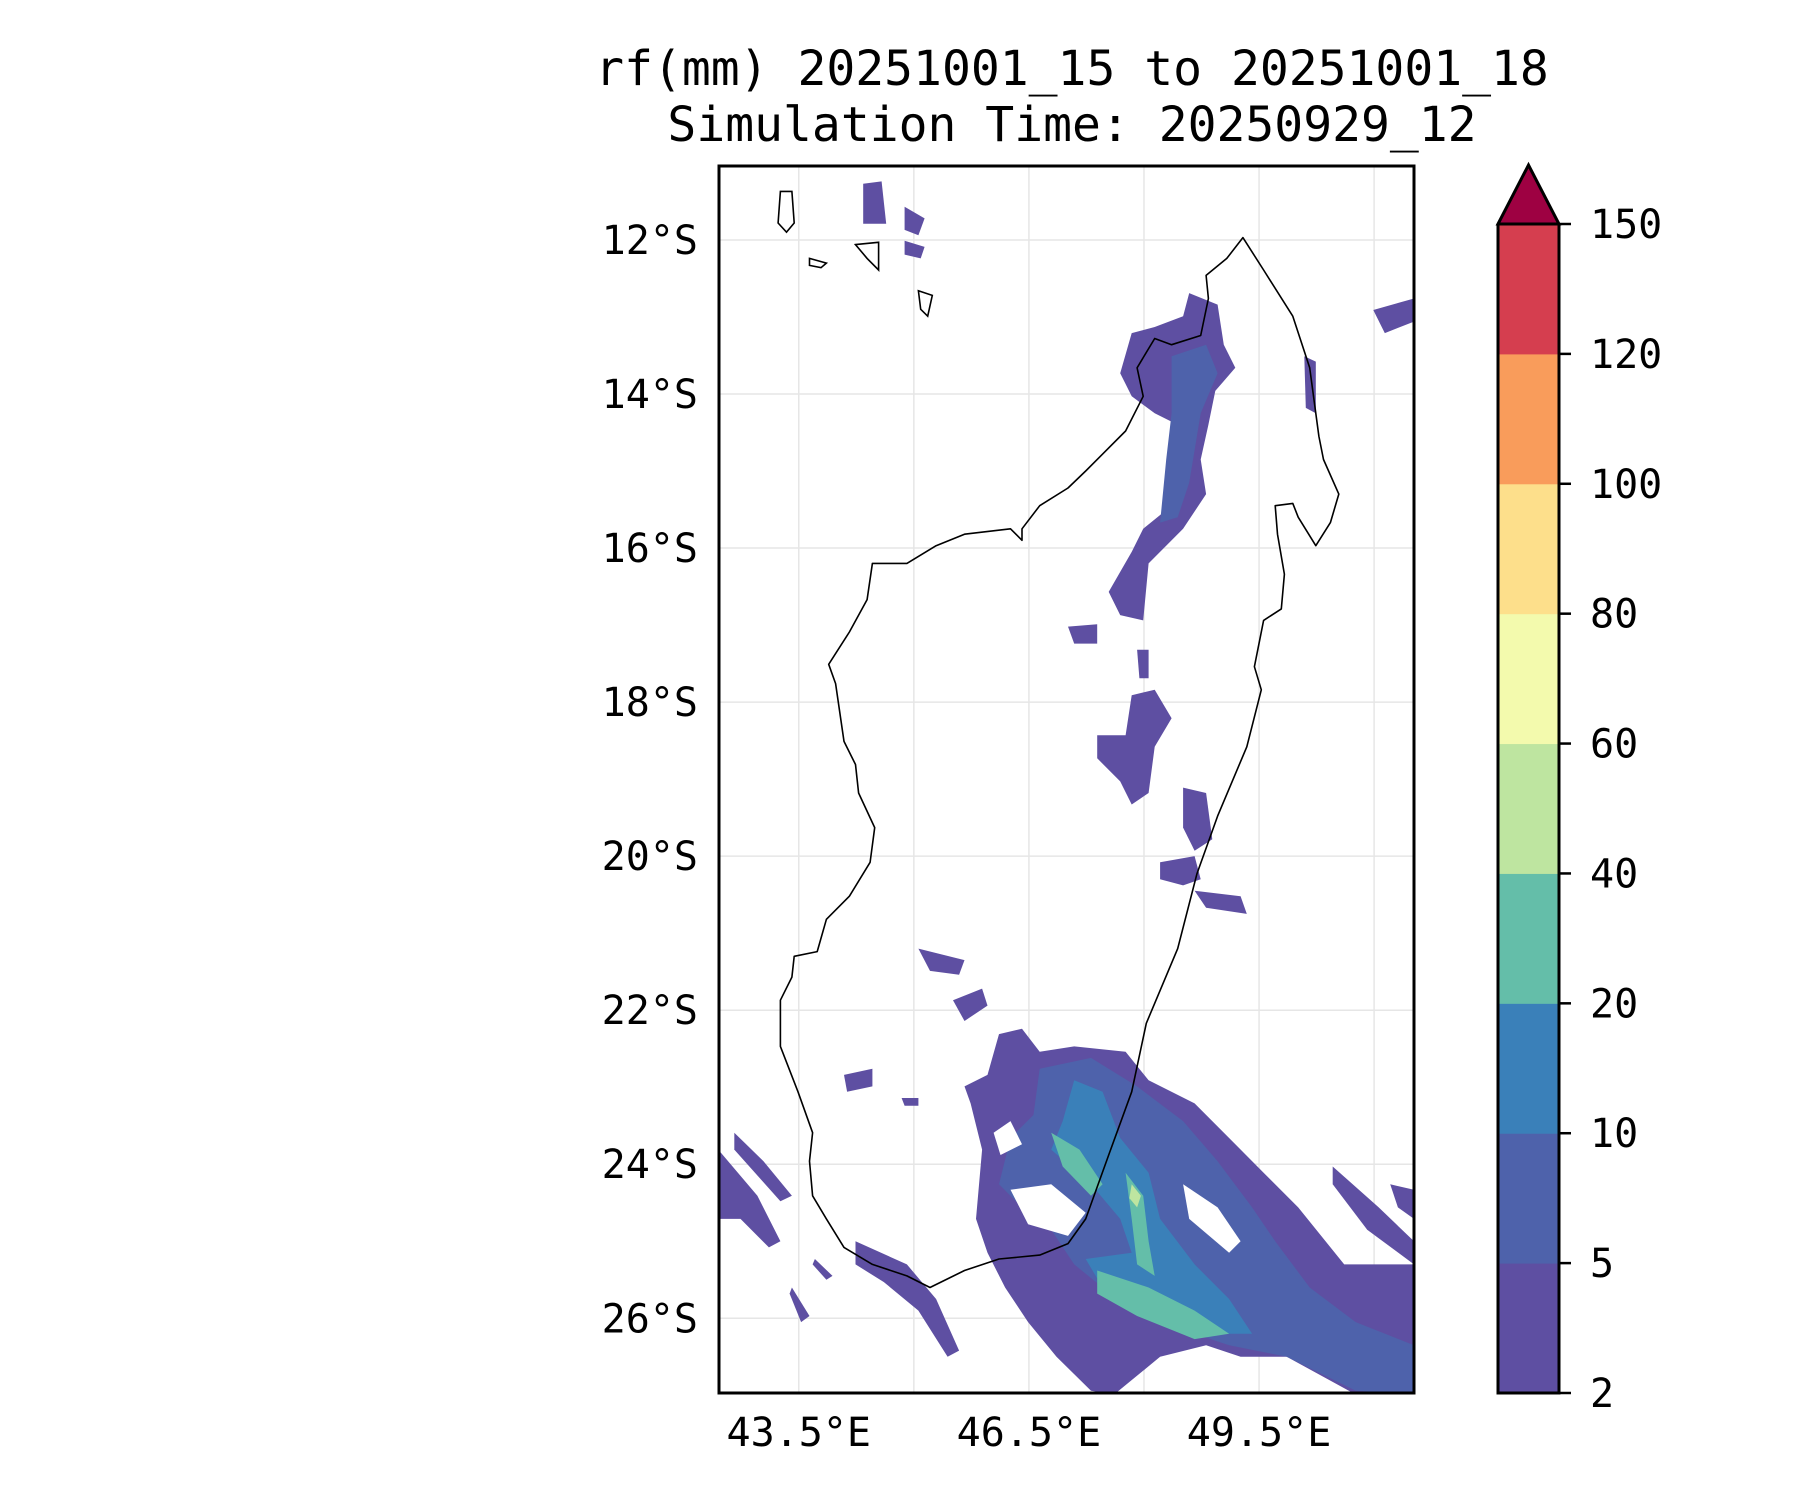 The height and width of the screenshot is (1500, 1800). Describe the element at coordinates (1626, 355) in the screenshot. I see `colorbar-tick-label: 120` at that location.